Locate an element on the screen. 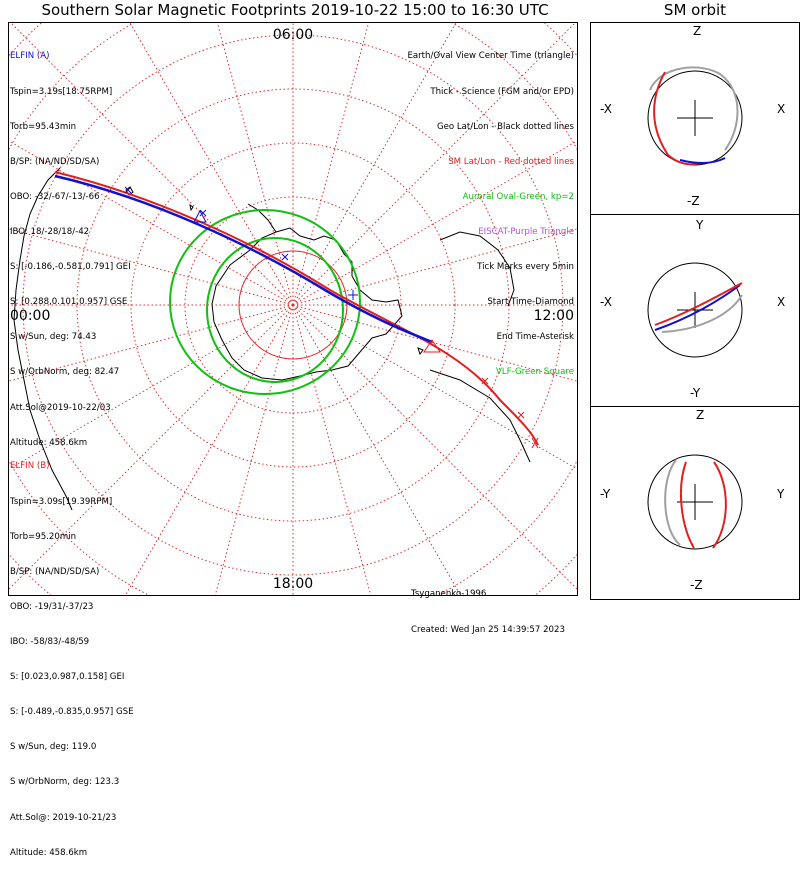  elfin-b-center-triangle is located at coordinates (432, 346).